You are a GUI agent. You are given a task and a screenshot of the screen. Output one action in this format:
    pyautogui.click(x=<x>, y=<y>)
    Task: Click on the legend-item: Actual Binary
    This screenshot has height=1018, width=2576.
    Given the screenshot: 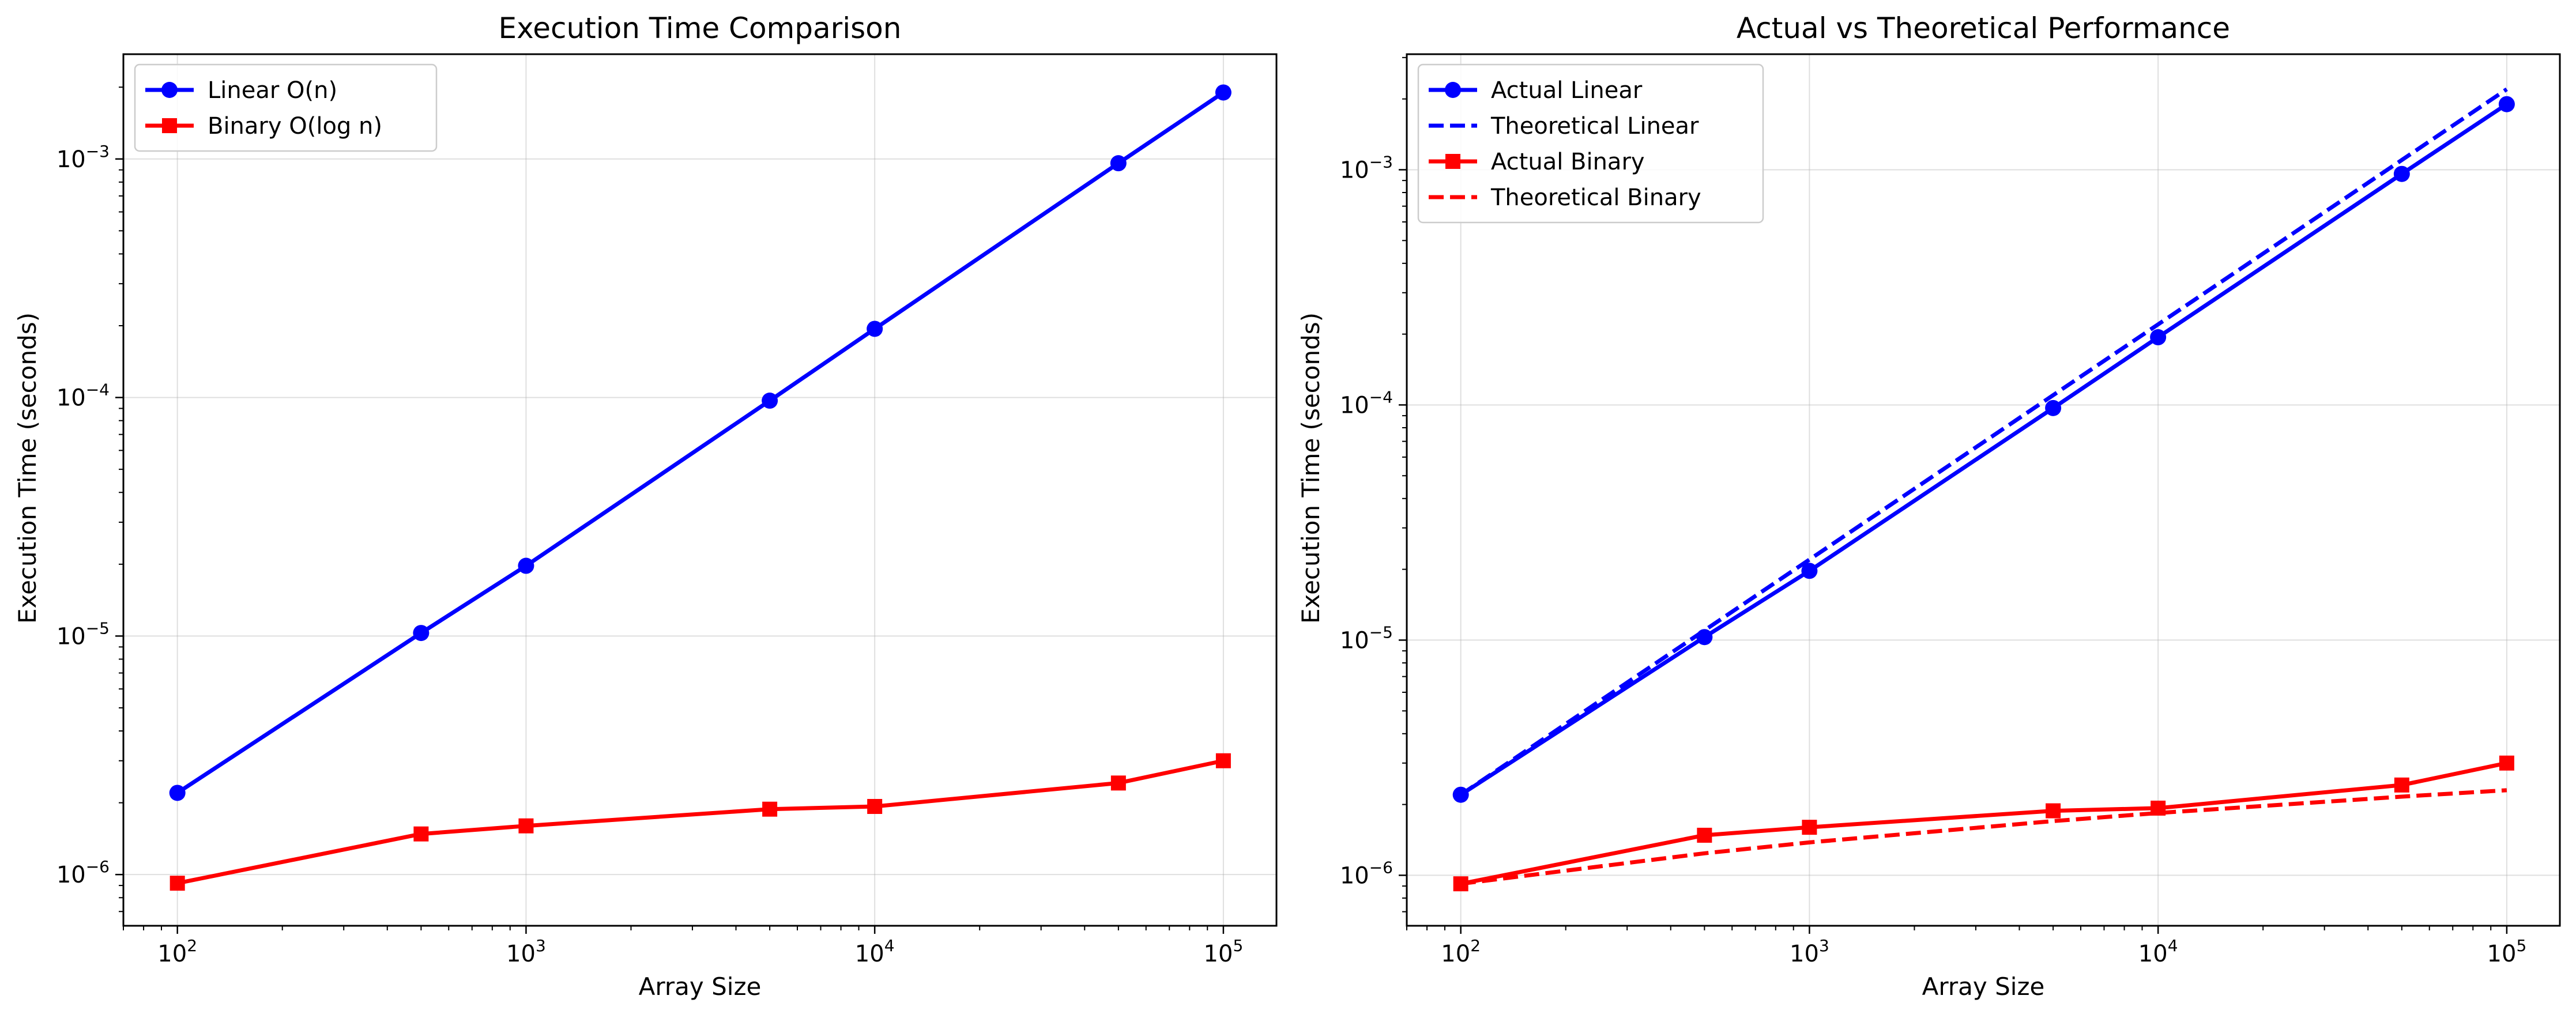 What is the action you would take?
    pyautogui.click(x=1537, y=162)
    